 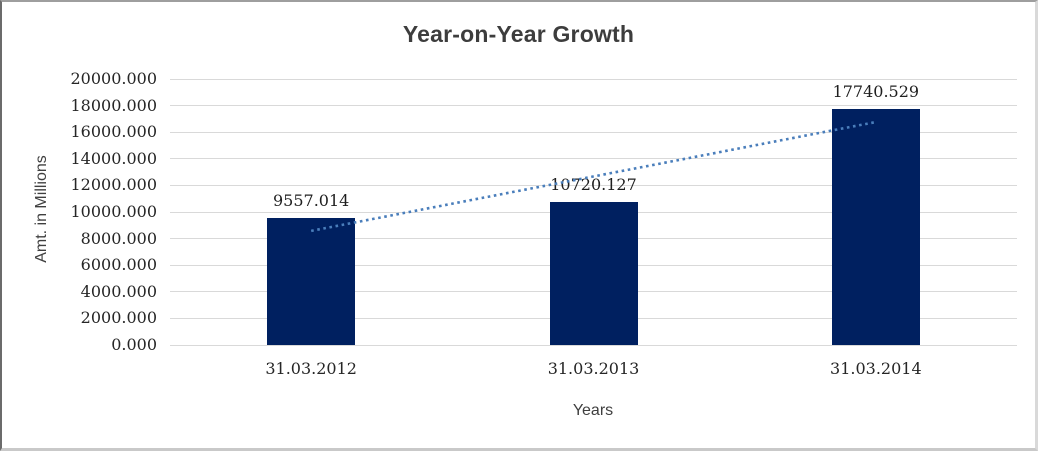 I want to click on y-tick-label: 10000.000, so click(x=113, y=211).